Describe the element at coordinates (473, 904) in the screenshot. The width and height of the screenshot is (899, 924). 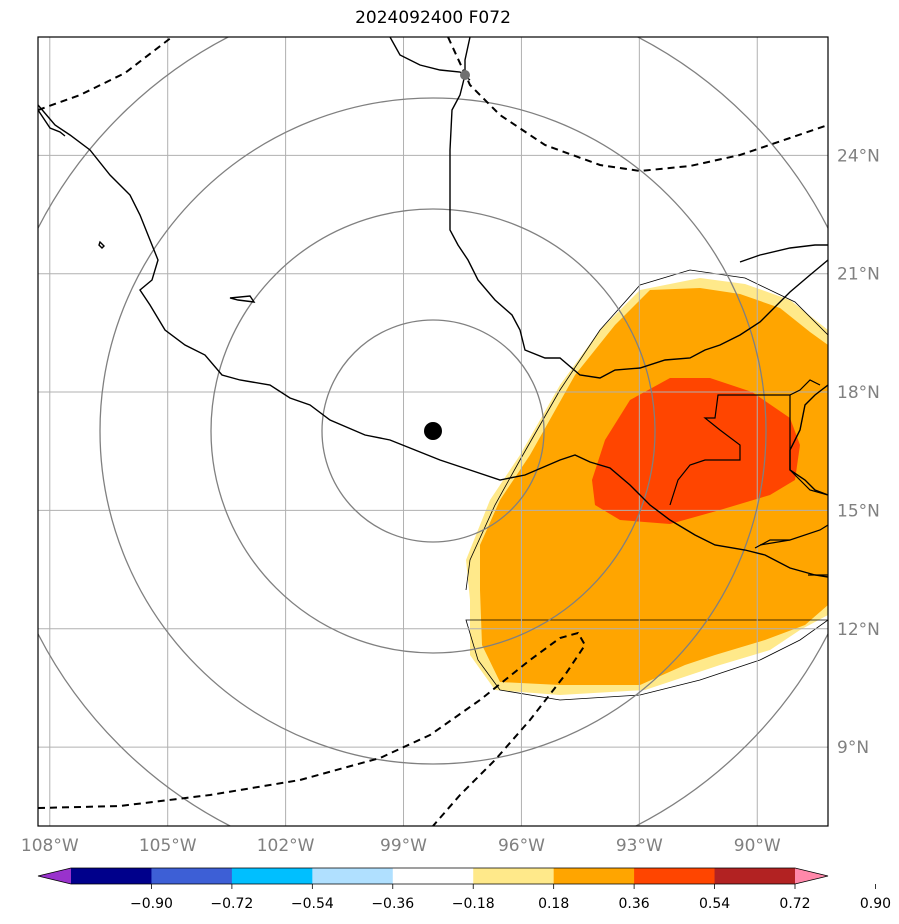
I see `colorbar-tick-label: −0.18` at that location.